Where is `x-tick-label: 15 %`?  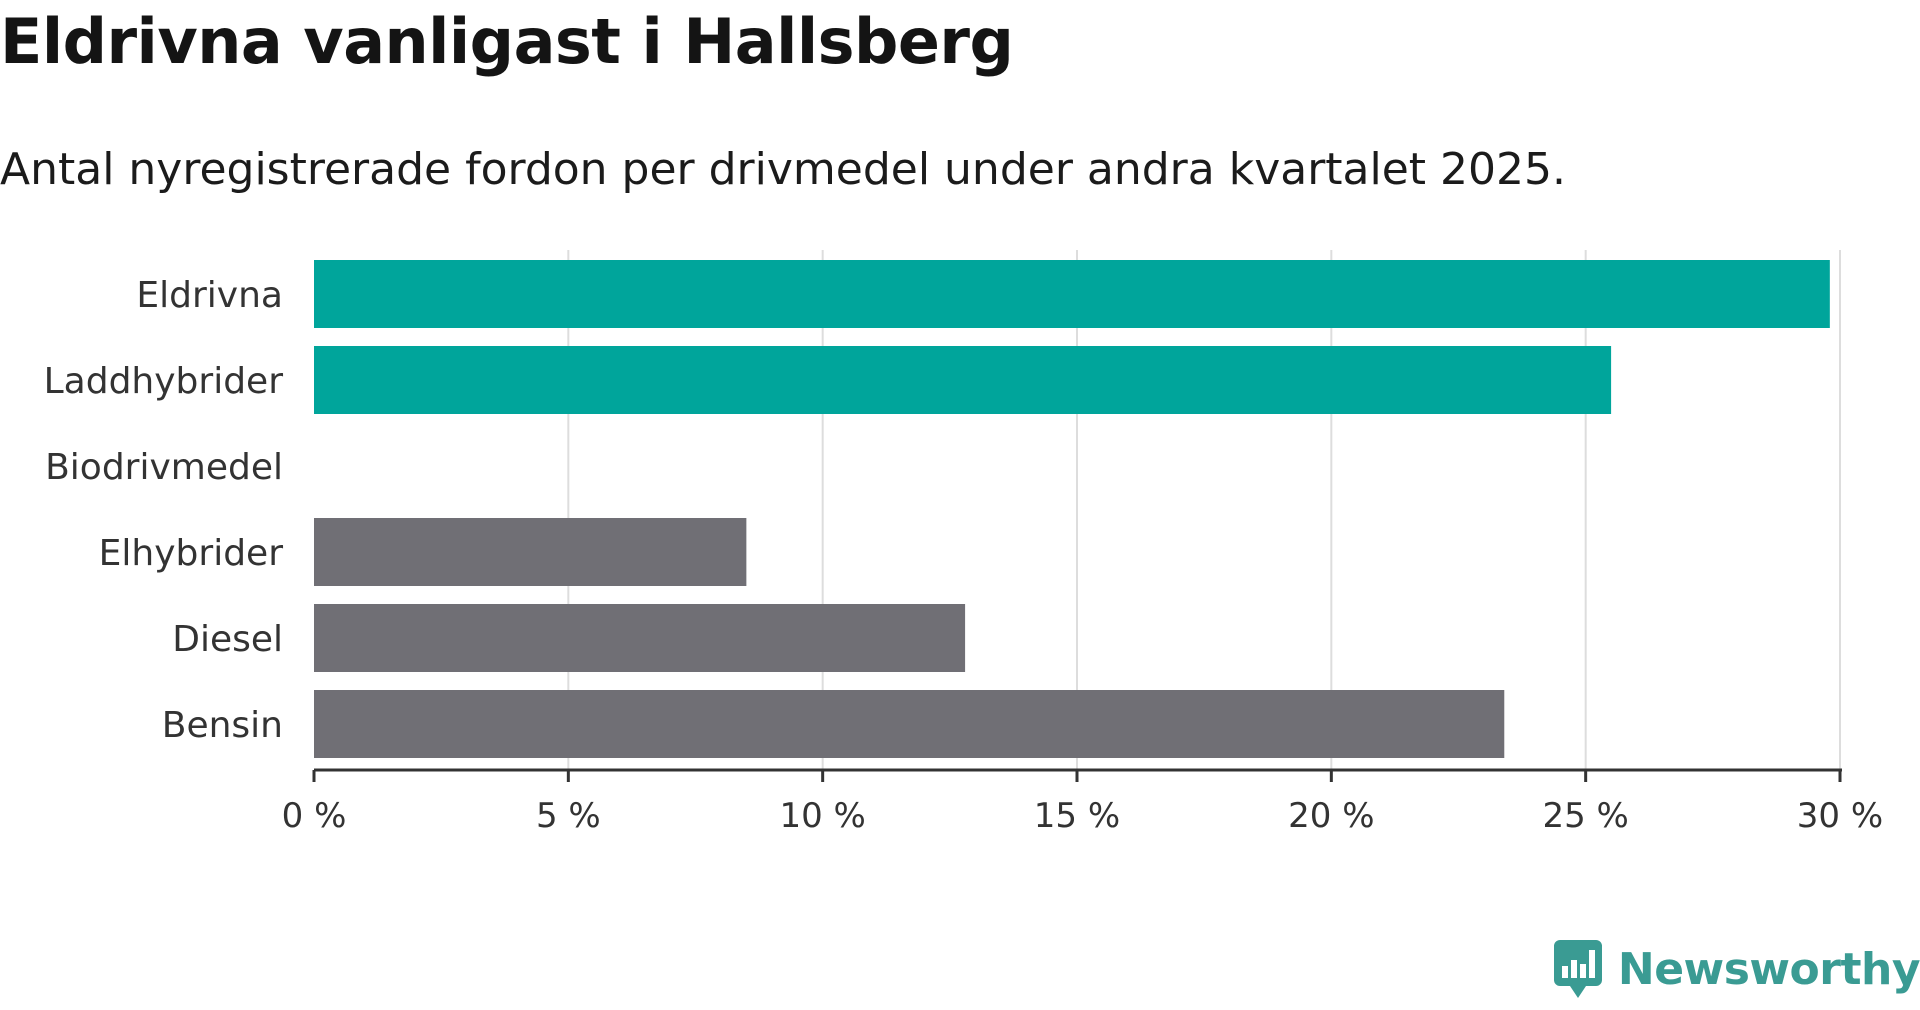 x-tick-label: 15 % is located at coordinates (1077, 816).